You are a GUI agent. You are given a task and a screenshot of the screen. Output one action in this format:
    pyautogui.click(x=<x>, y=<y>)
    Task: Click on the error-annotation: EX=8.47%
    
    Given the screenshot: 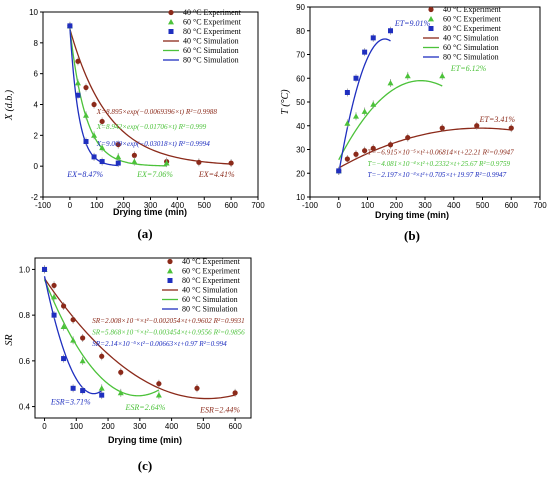 What is the action you would take?
    pyautogui.click(x=84, y=174)
    